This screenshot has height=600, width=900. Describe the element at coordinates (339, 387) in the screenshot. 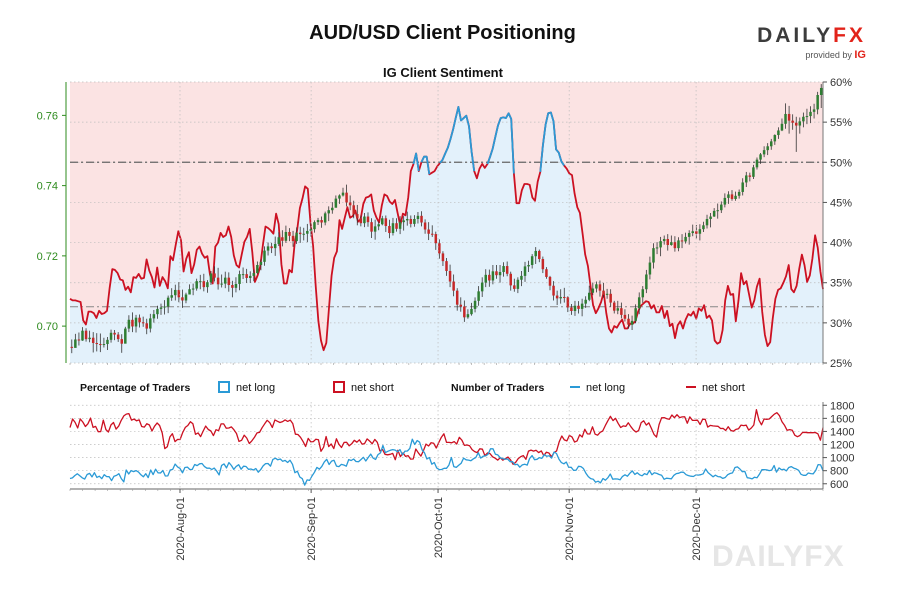

I see `legend-pct-short-swatch` at that location.